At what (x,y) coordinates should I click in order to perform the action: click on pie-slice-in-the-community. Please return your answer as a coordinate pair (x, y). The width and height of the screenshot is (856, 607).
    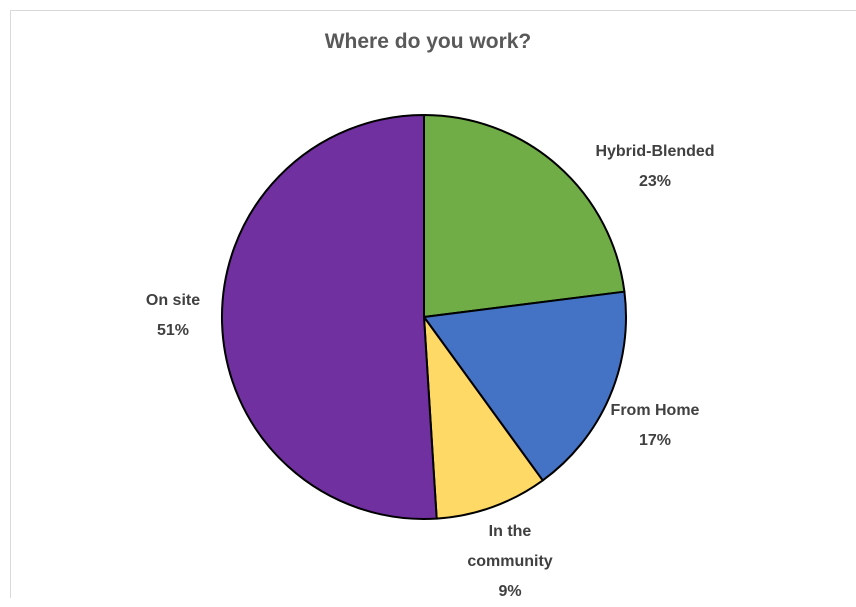
    Looking at the image, I should click on (483, 418).